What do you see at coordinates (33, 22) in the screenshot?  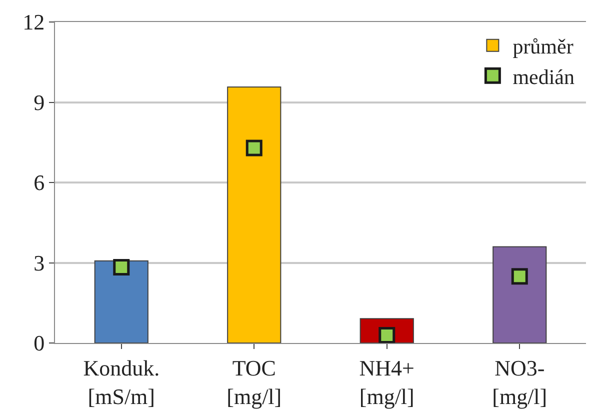 I see `y-tick-label: 12` at bounding box center [33, 22].